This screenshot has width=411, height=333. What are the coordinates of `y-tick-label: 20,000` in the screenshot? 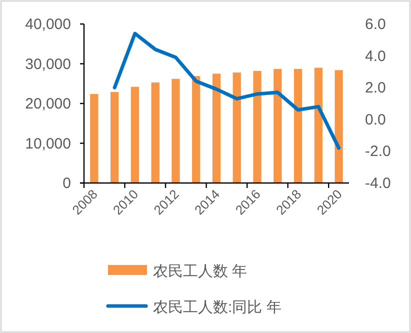 It's located at (48, 104).